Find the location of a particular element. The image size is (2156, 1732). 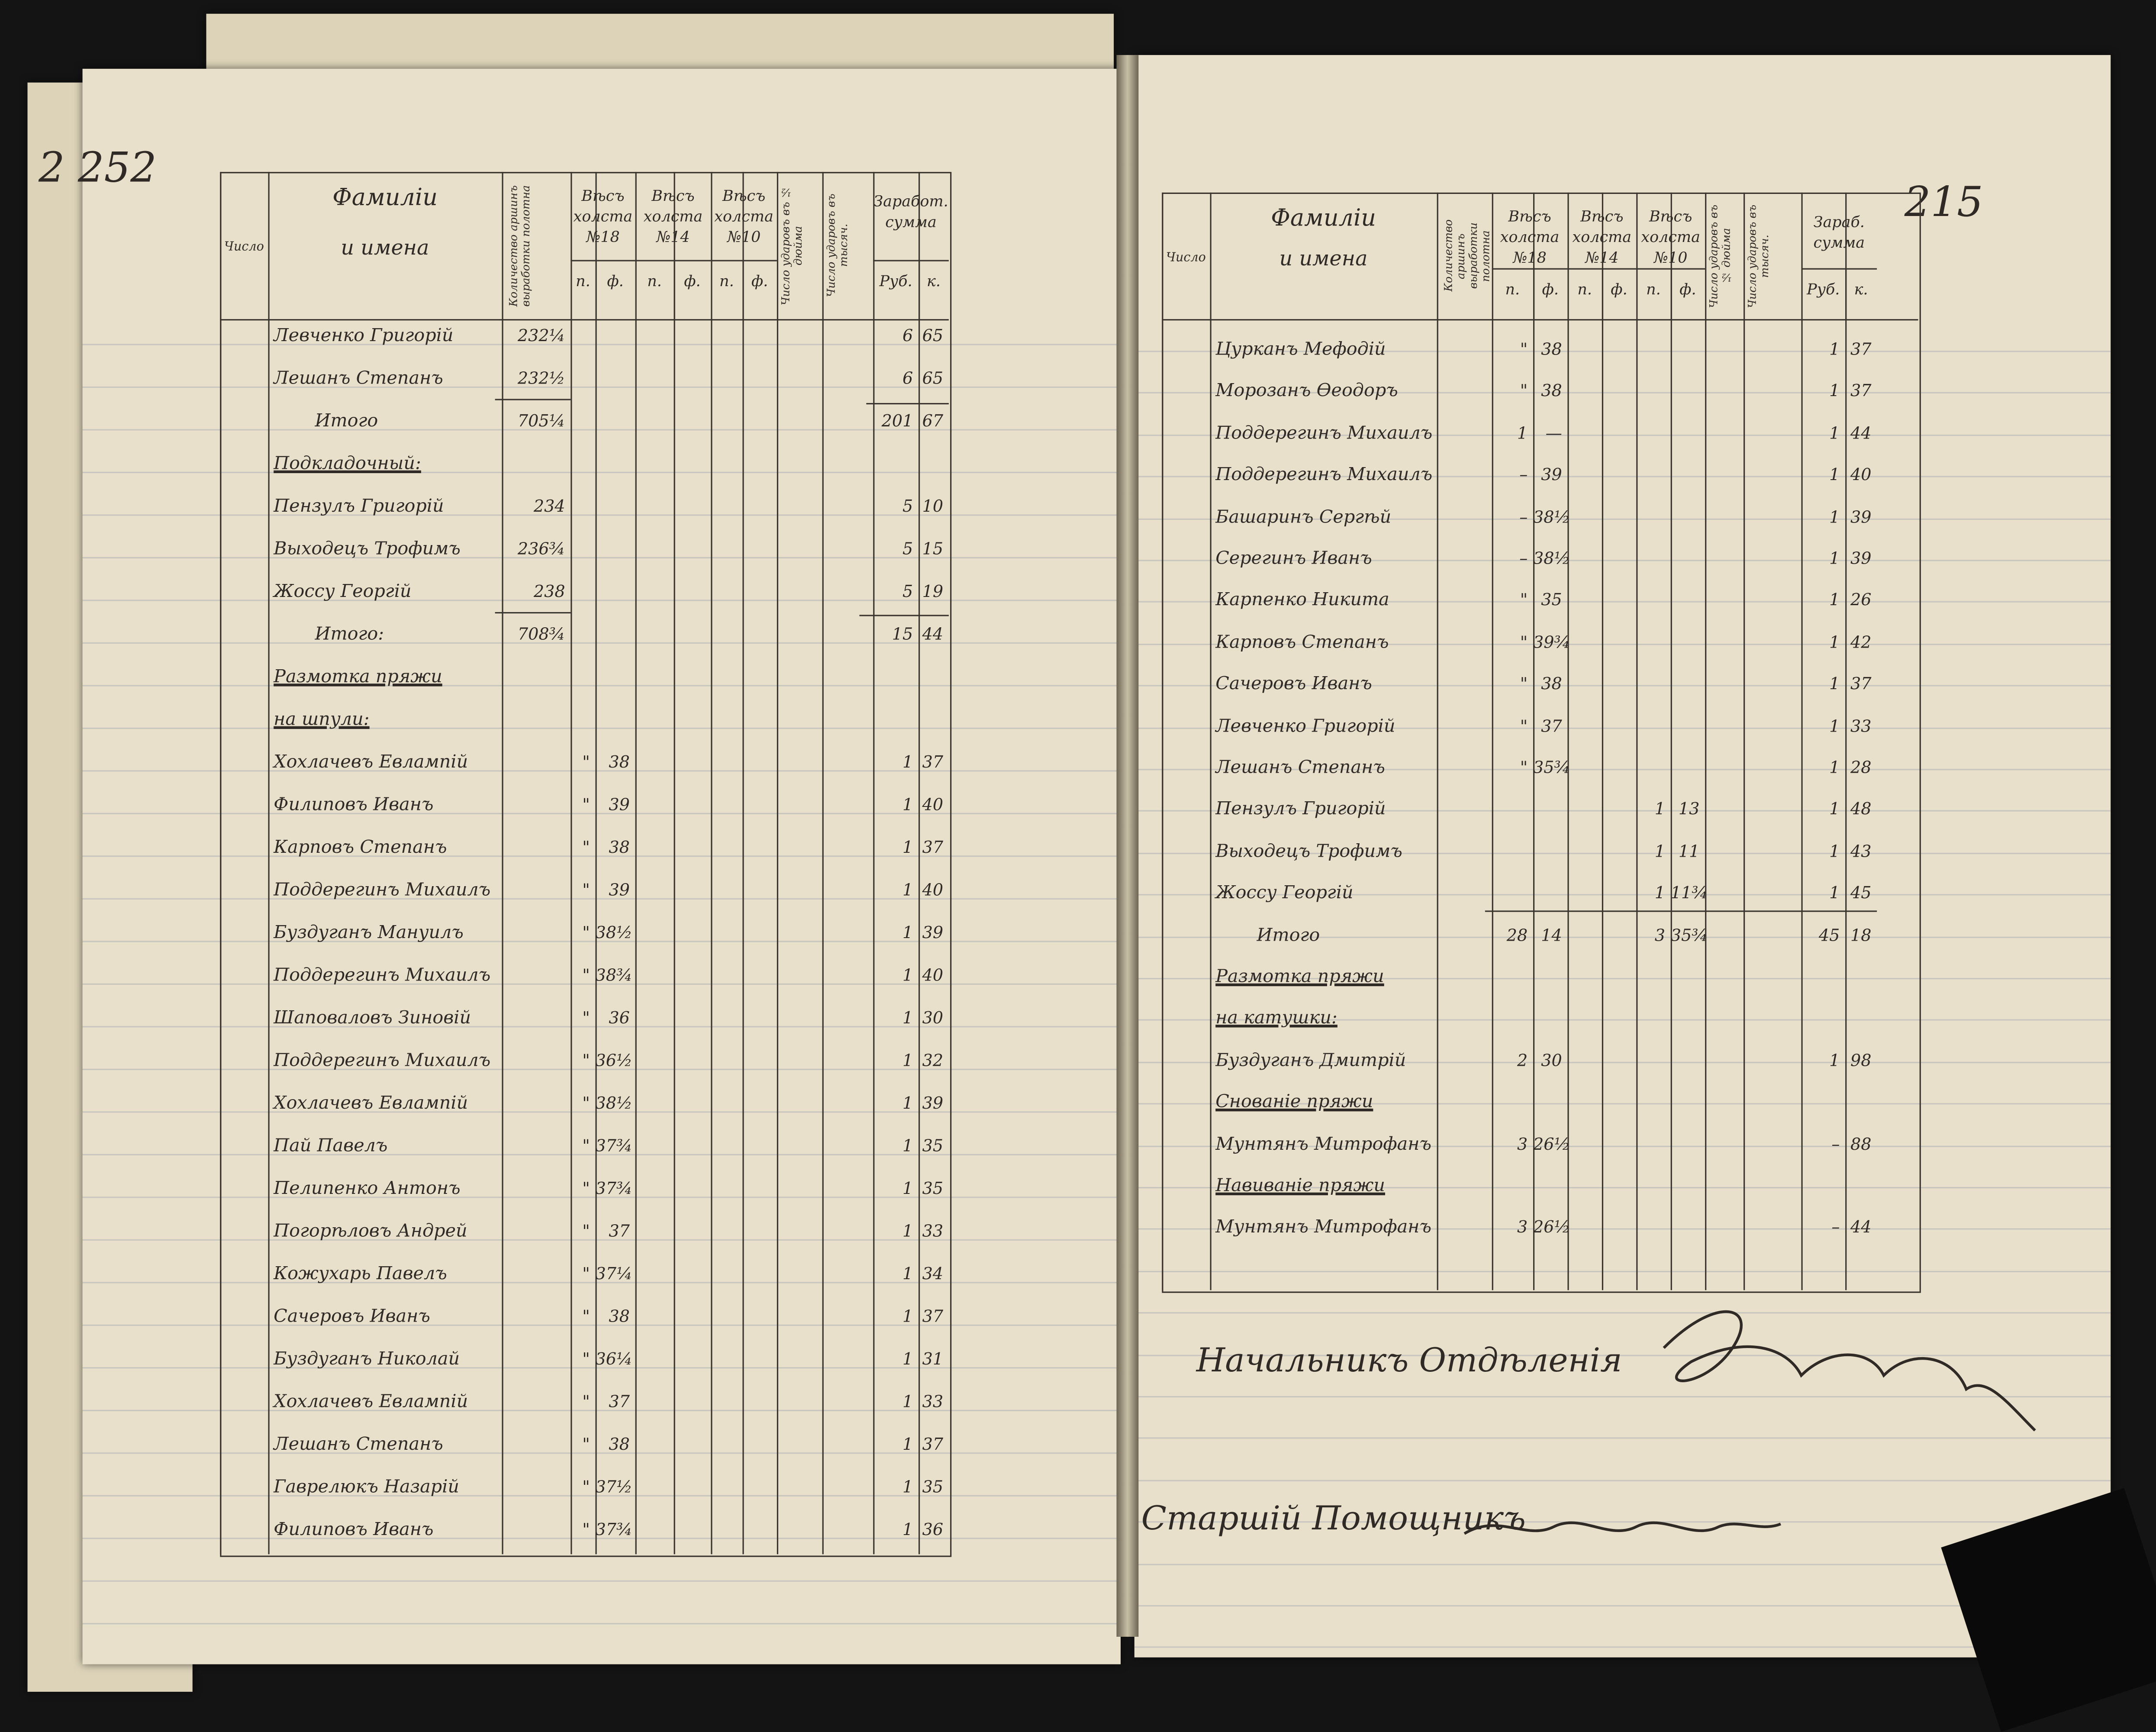

arshin-value: 705¼ is located at coordinates (541, 421).